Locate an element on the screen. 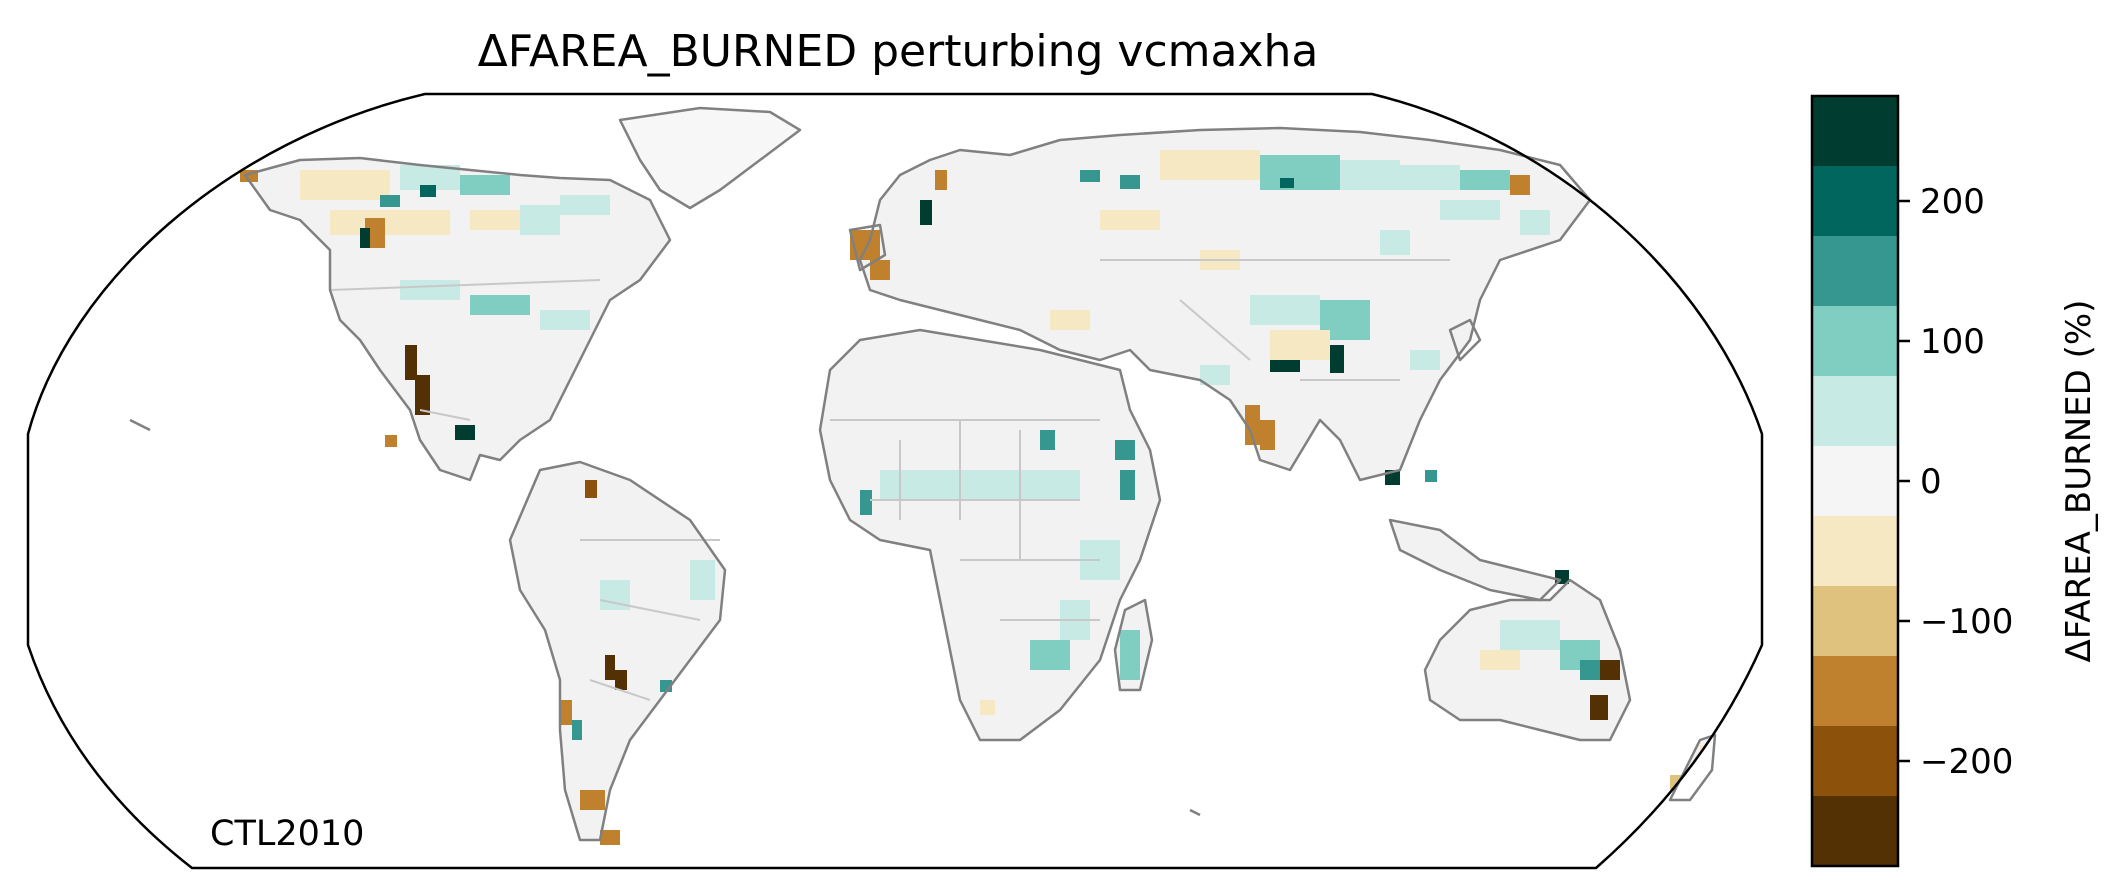 Image resolution: width=2125 pixels, height=896 pixels. land-se-asia is located at coordinates (1475, 560).